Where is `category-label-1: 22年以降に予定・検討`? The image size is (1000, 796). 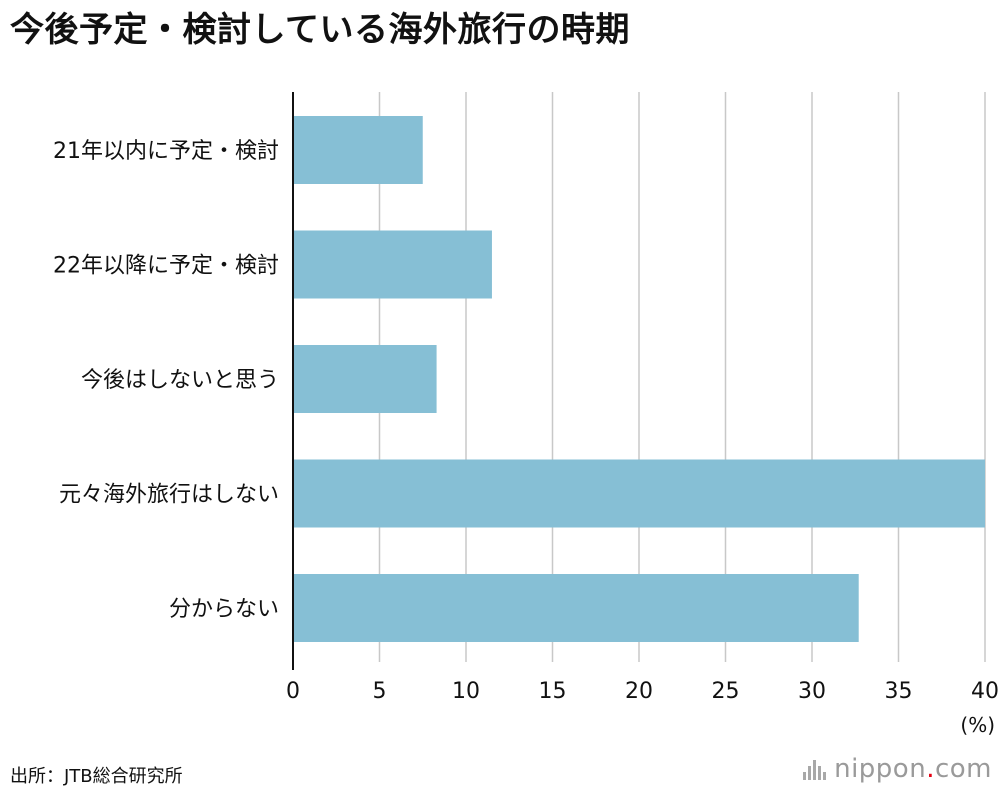 category-label-1: 22年以降に予定・検討 is located at coordinates (166, 266).